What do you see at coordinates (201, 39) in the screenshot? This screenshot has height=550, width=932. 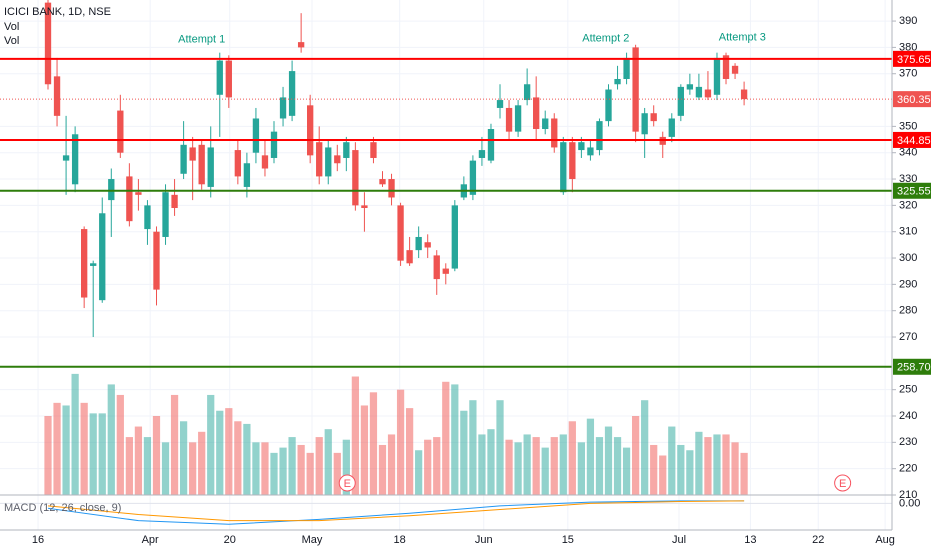 I see `annotation: Attempt 1` at bounding box center [201, 39].